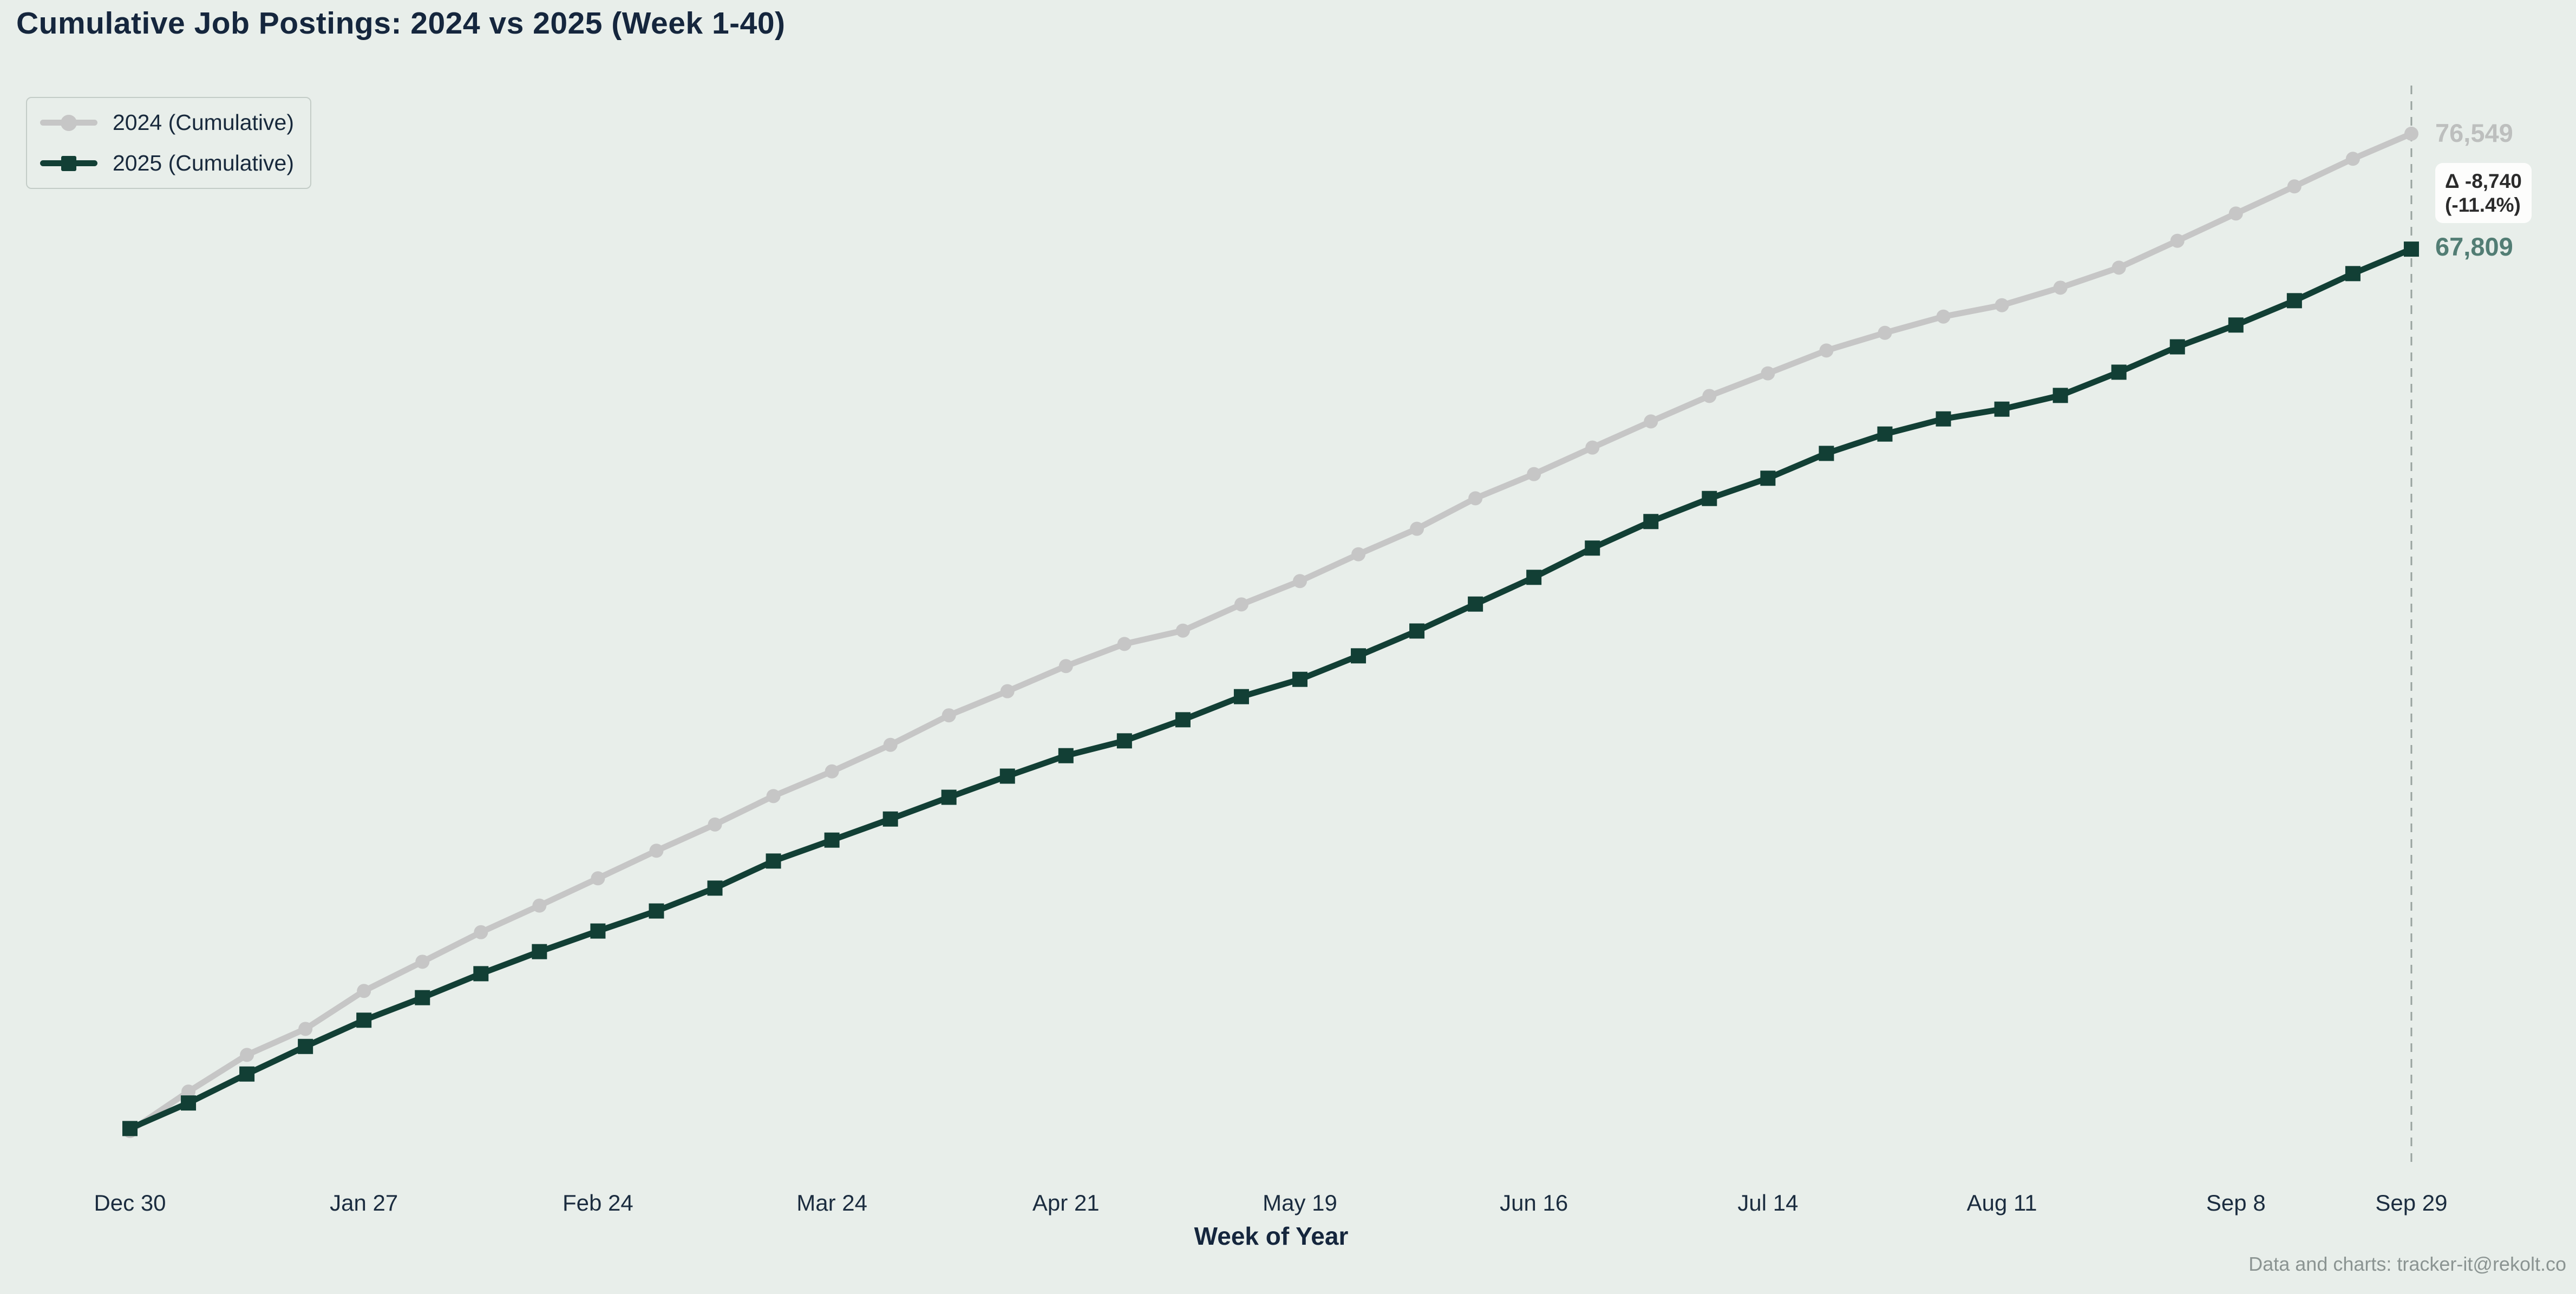  I want to click on delta-annotation-box: Δ -8,740 (-11.4%), so click(2483, 193).